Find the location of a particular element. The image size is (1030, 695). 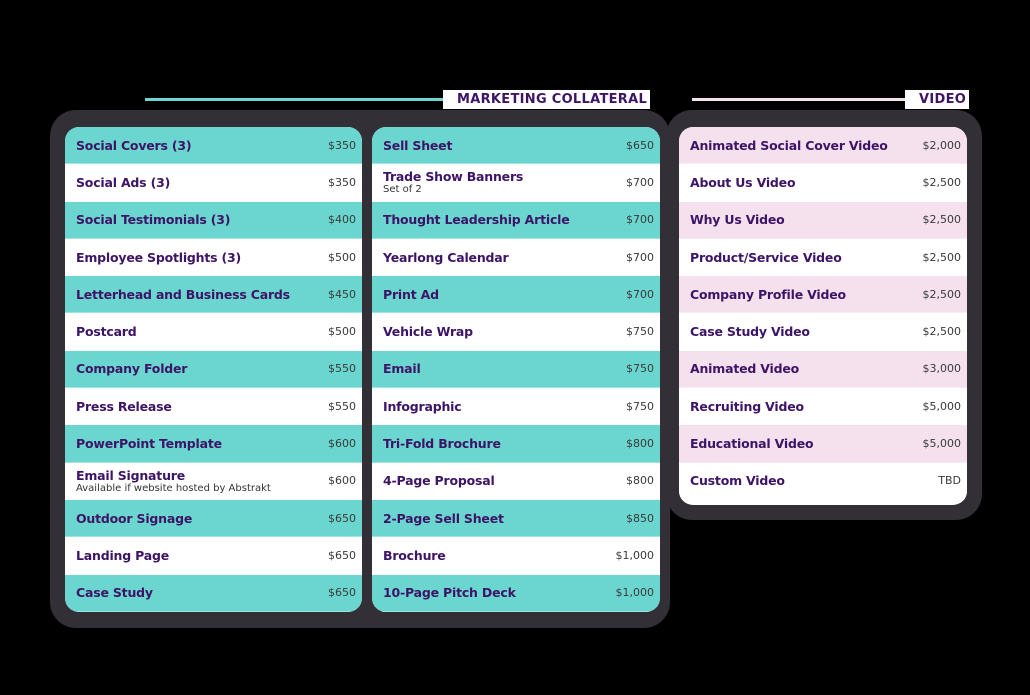

price-row: Product/Service Video $2,500 is located at coordinates (823, 257).